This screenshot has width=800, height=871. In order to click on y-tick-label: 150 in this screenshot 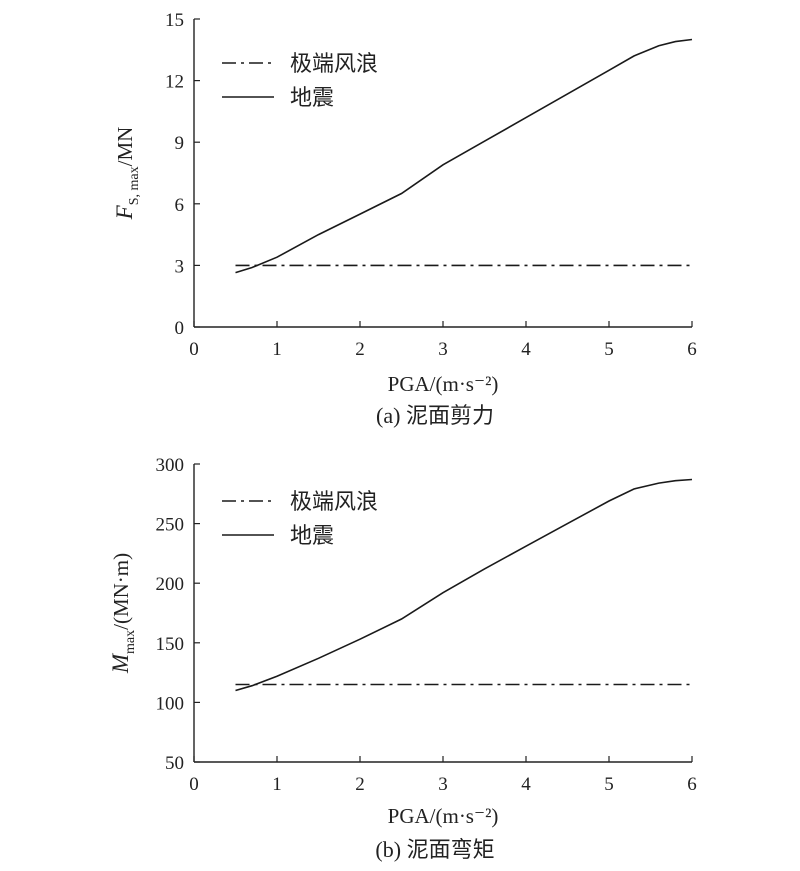, I will do `click(170, 644)`.